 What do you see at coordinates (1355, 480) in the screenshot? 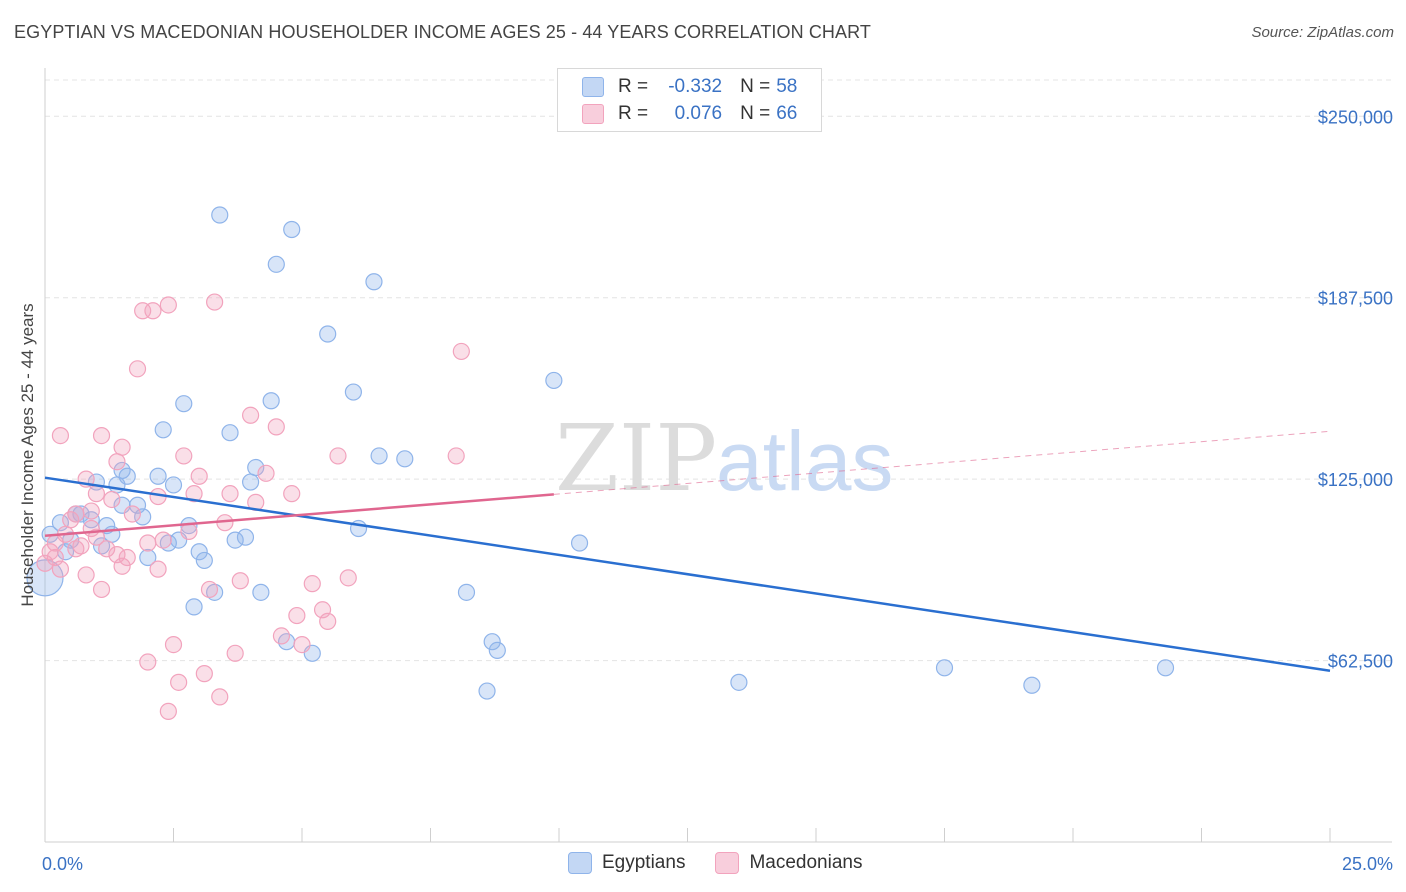
I see `y-tick-label: $125,000` at bounding box center [1355, 480].